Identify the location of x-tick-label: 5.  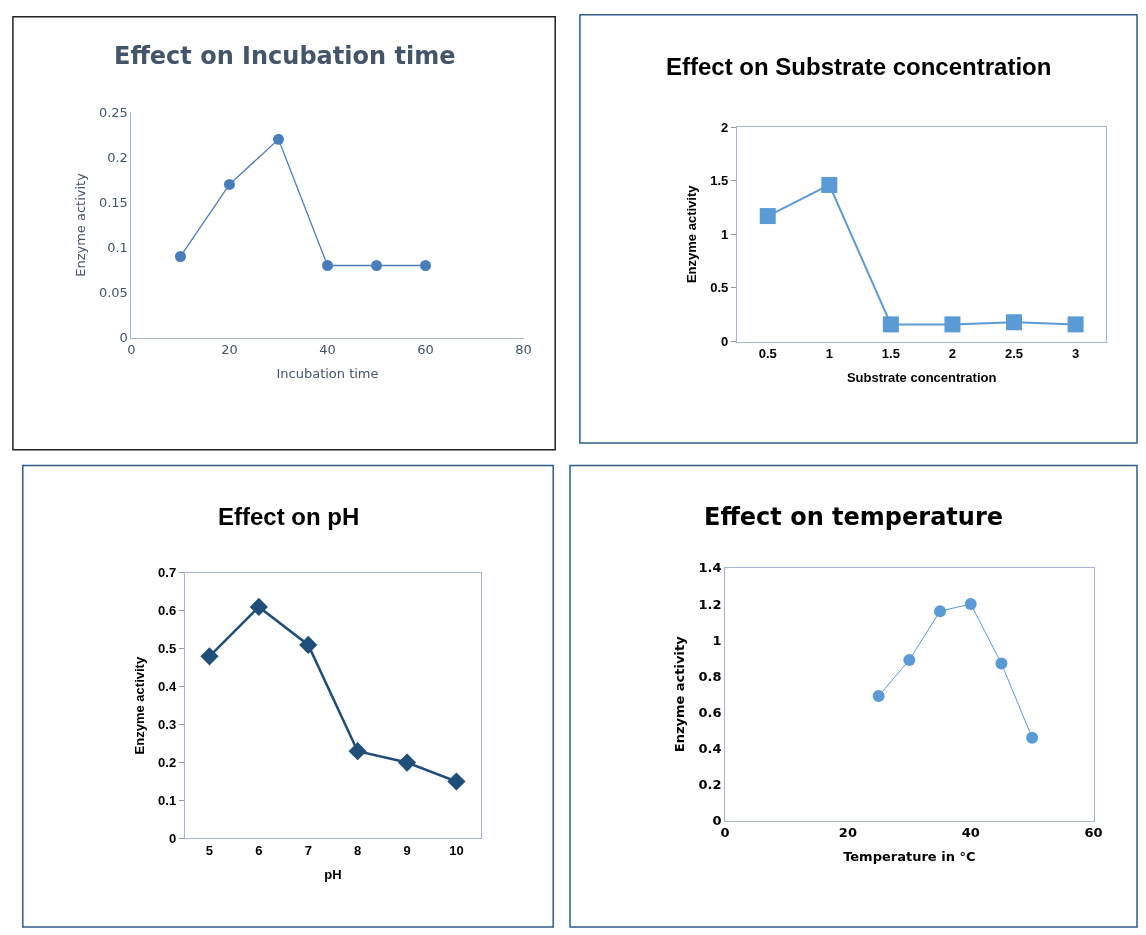
(209, 851).